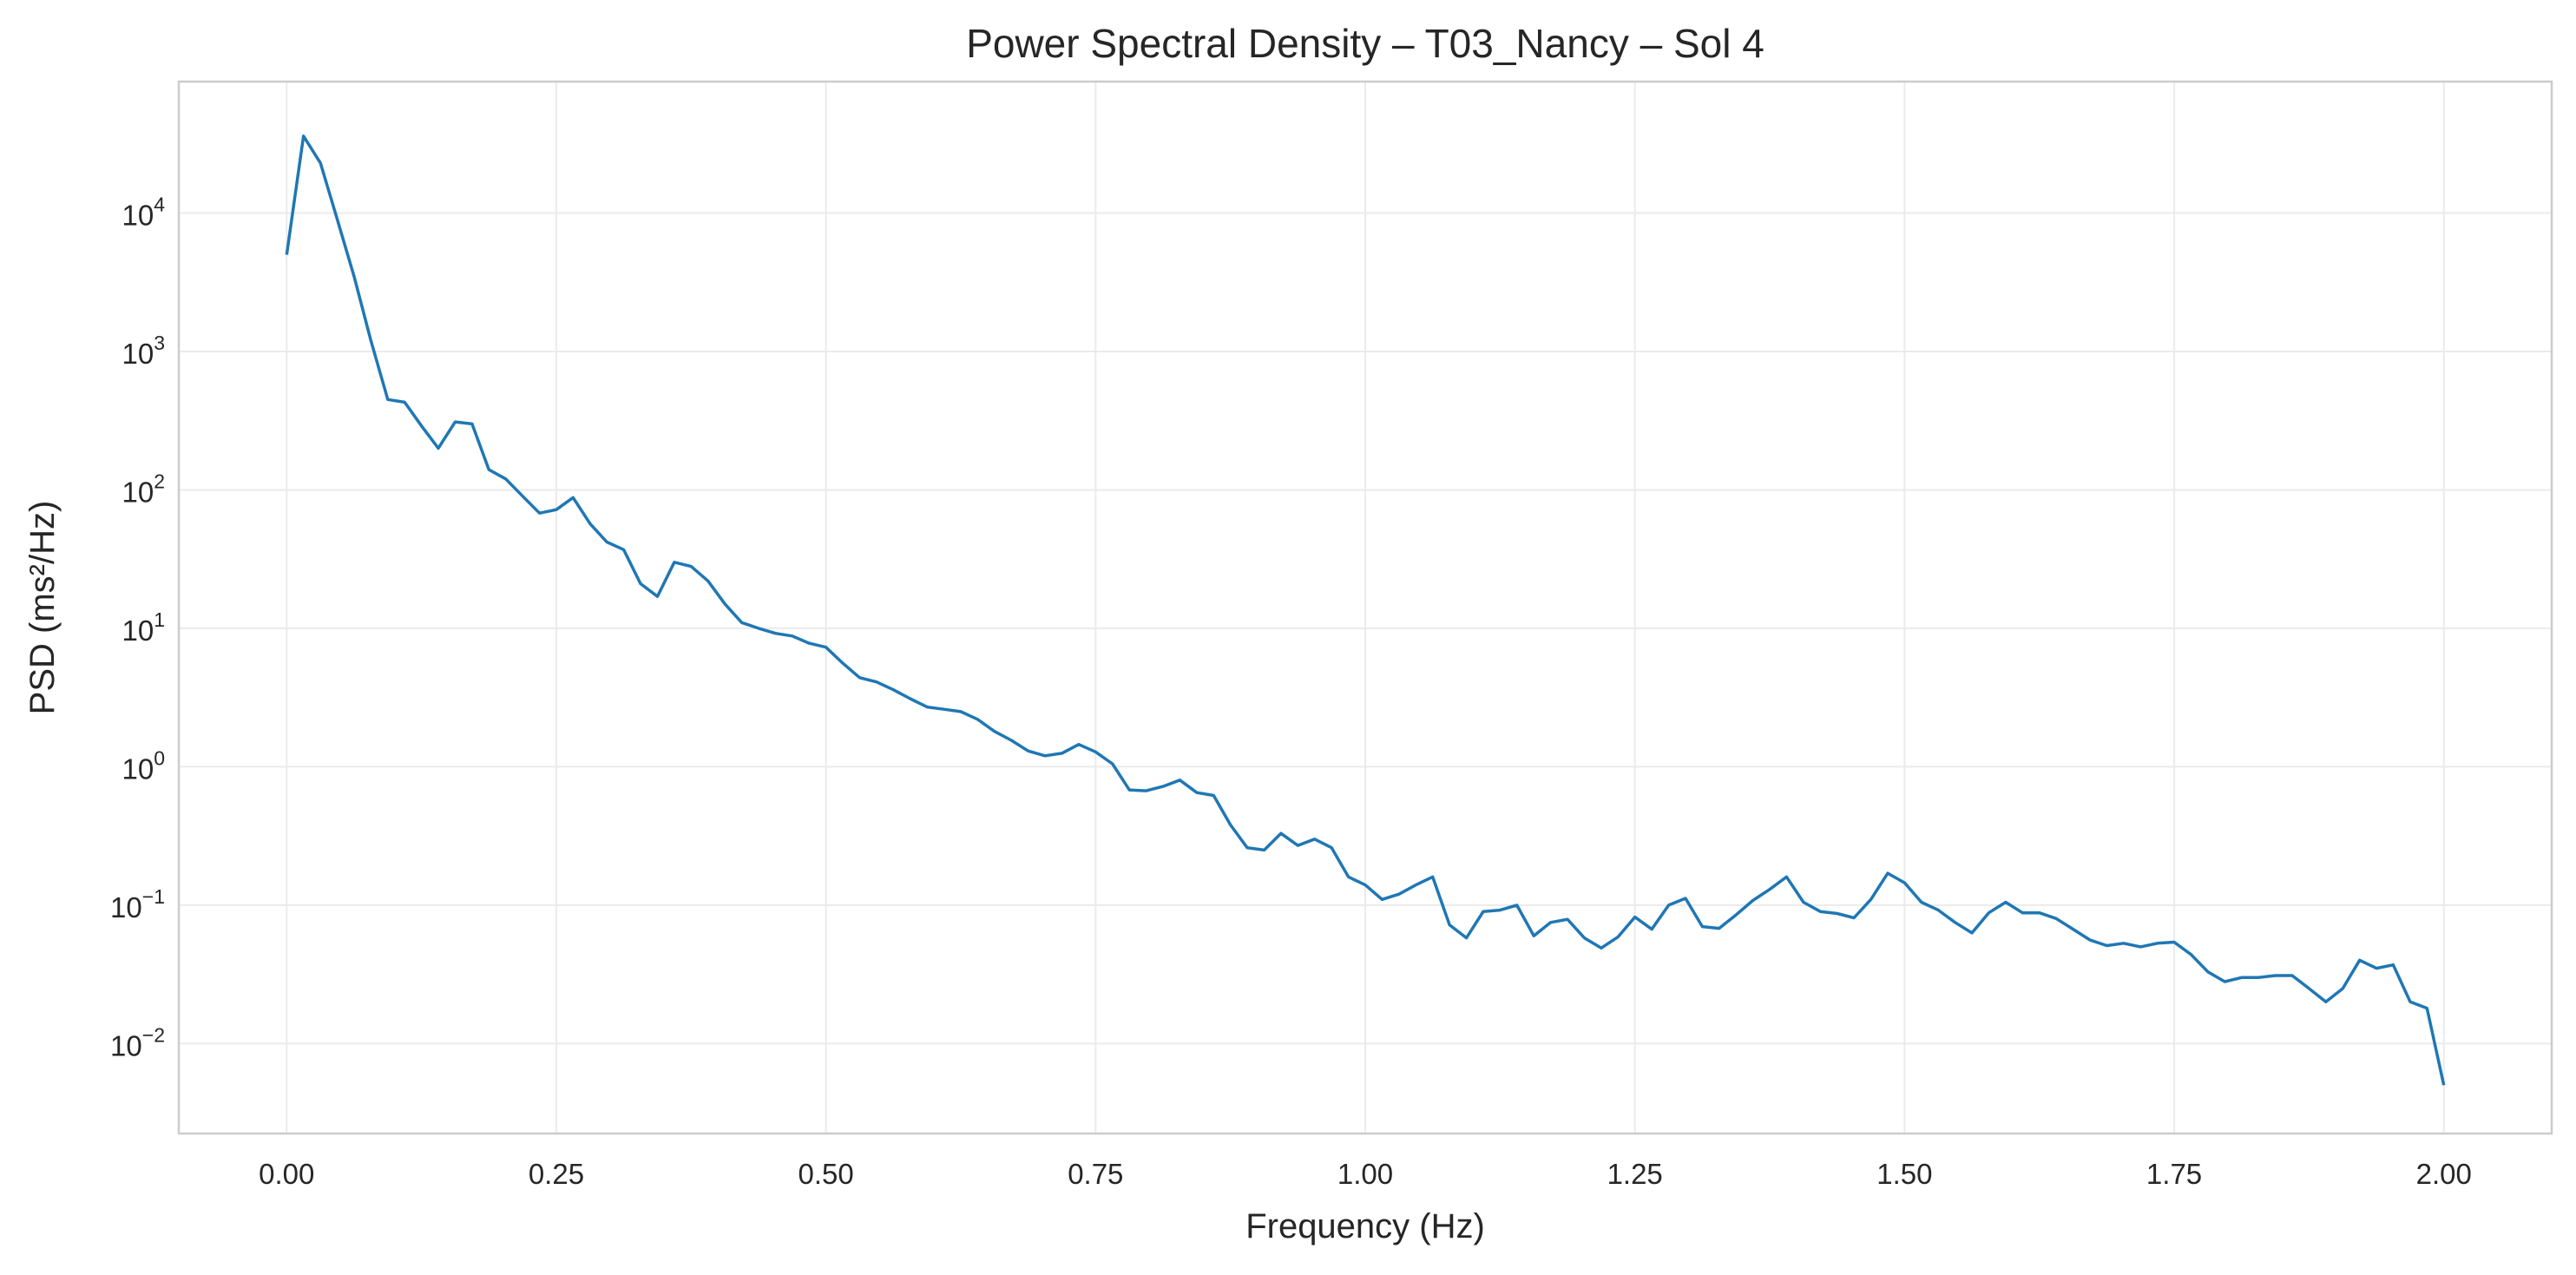  What do you see at coordinates (159, 481) in the screenshot?
I see `y-tick-exponent: 2` at bounding box center [159, 481].